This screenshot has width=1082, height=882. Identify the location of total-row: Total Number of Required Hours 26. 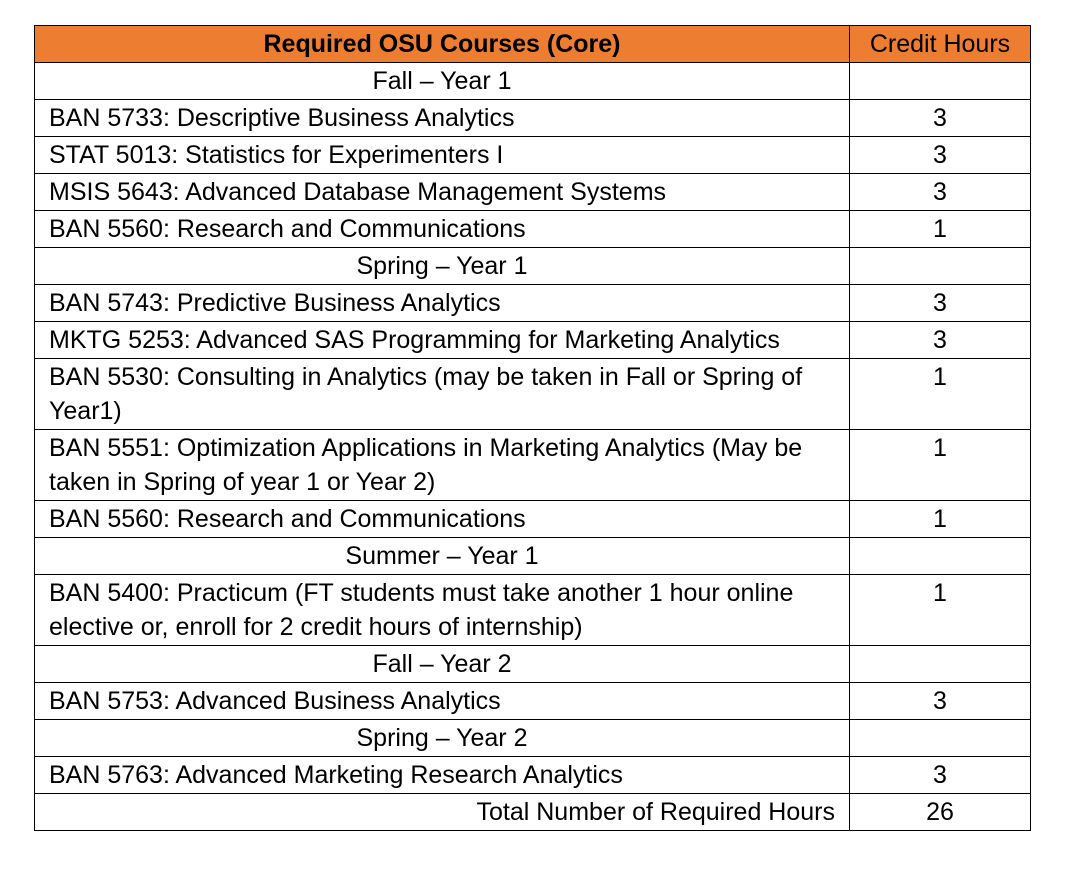
(532, 812).